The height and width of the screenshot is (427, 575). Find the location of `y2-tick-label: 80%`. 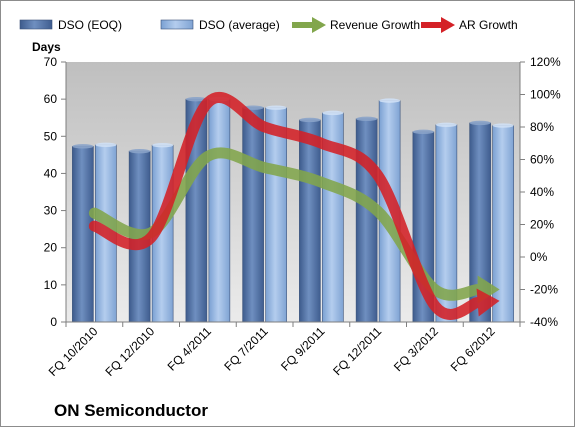

y2-tick-label: 80% is located at coordinates (542, 127).